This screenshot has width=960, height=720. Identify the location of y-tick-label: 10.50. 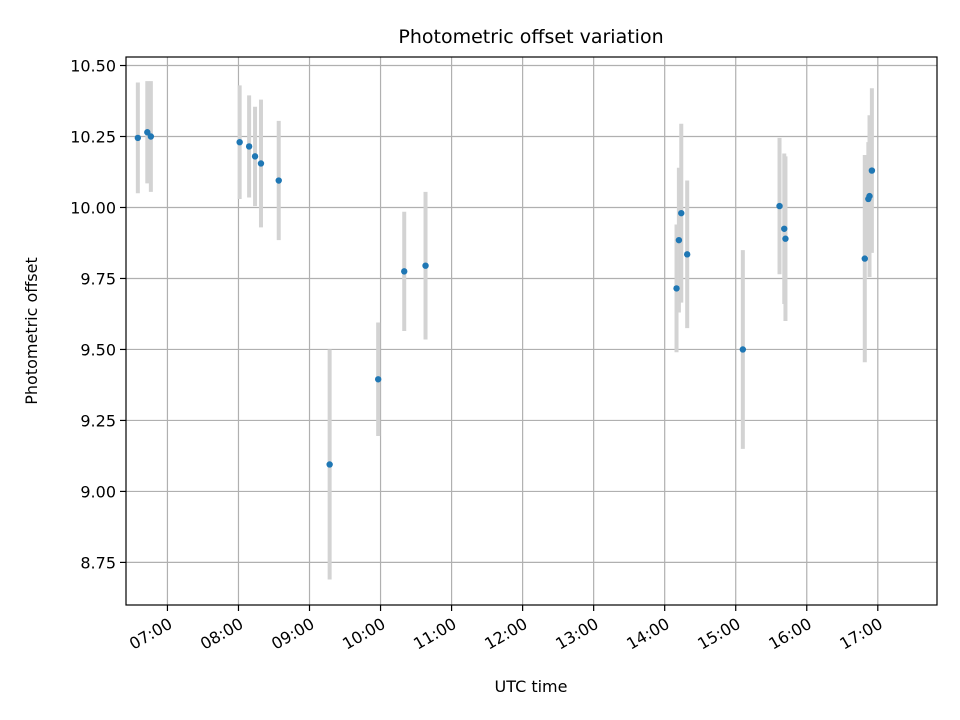
(93, 66).